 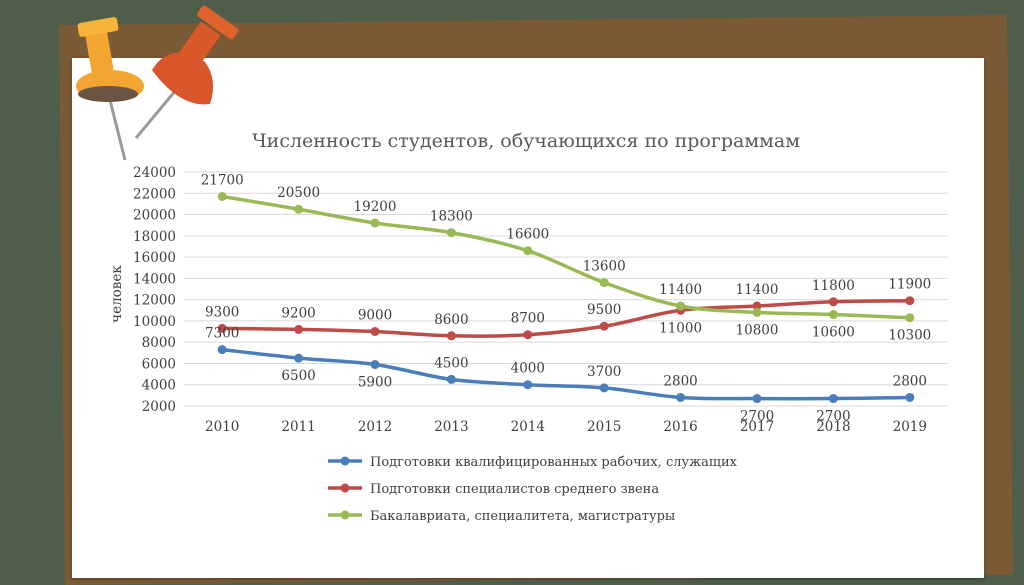 I want to click on x-tick-label: 2012, so click(x=375, y=427).